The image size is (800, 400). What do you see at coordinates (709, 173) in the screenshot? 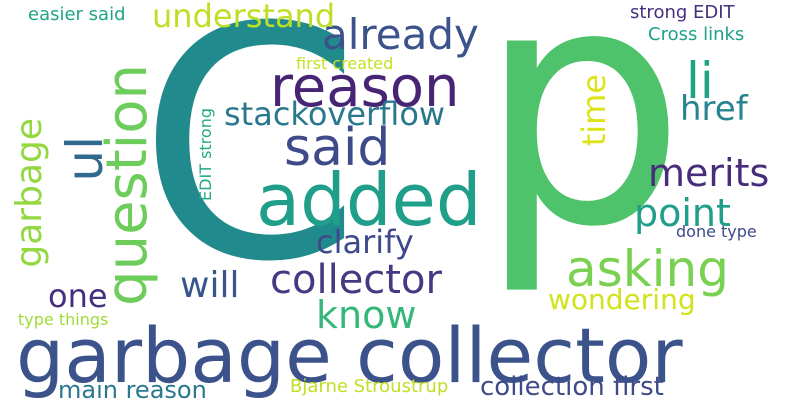
I see `word-merits: merits` at bounding box center [709, 173].